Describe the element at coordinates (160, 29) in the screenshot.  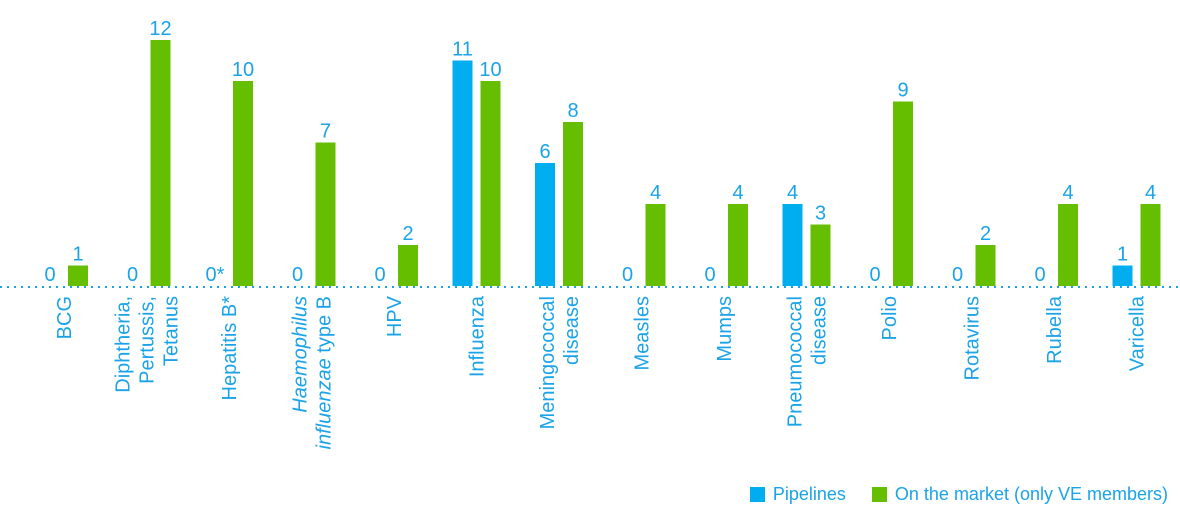
I see `data-label-on-the-market-only-ve-members-diphtheria-pertussis-tetanus: 12` at that location.